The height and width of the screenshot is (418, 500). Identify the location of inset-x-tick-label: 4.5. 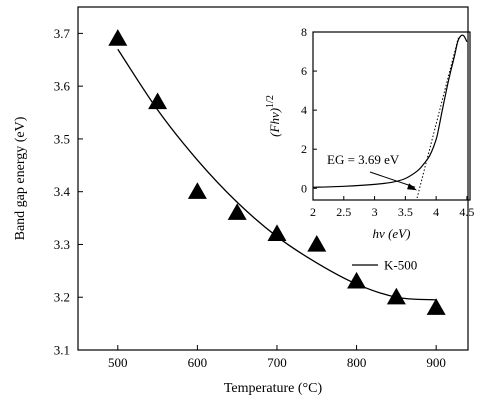
(466, 212).